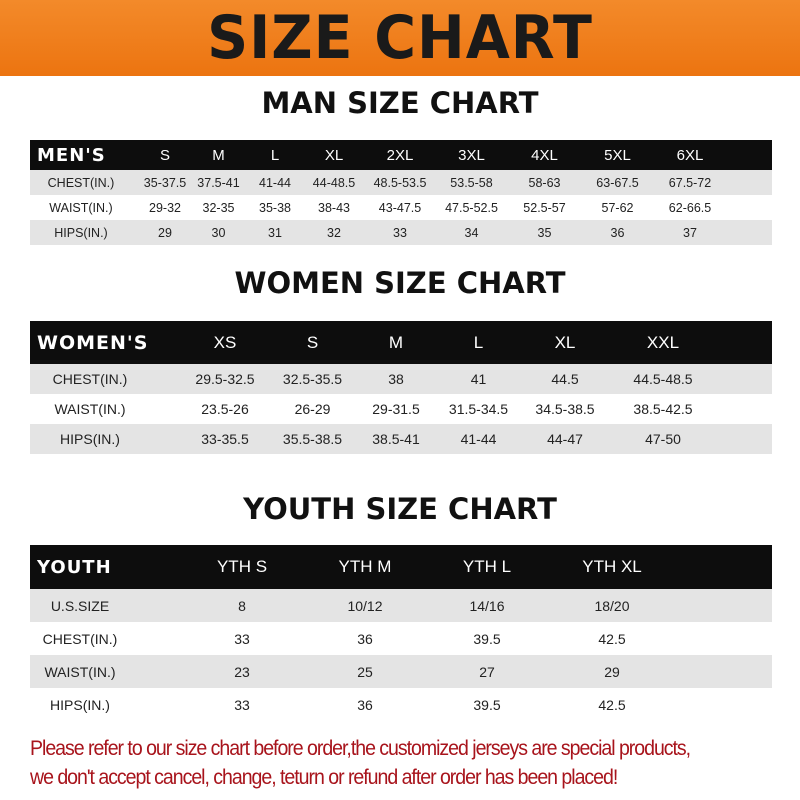 This screenshot has height=800, width=800. I want to click on size-column-header: XXL, so click(663, 342).